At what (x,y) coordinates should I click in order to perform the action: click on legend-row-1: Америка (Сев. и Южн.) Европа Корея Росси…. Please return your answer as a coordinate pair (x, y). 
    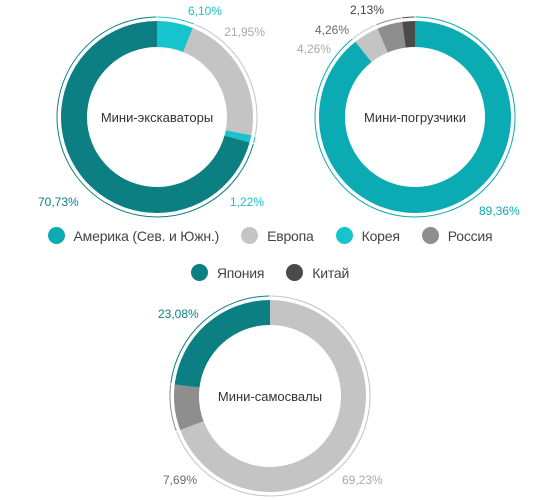
    Looking at the image, I should click on (270, 235).